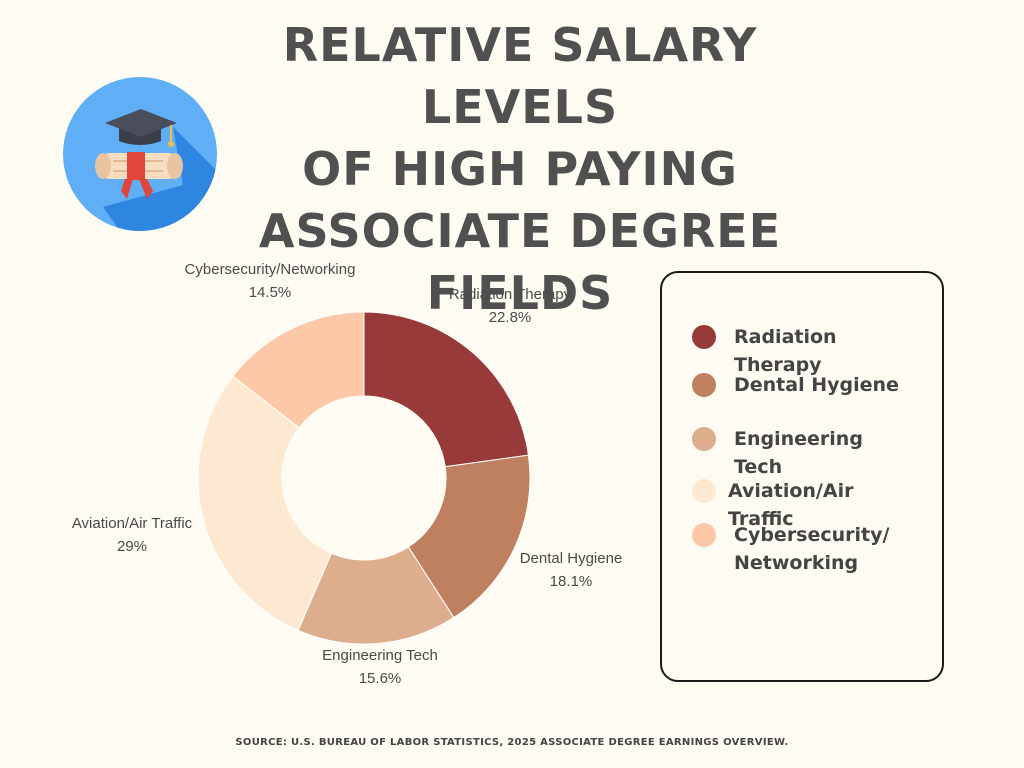 The image size is (1024, 768). What do you see at coordinates (520, 76) in the screenshot?
I see `title-line: RELATIVE SALARY LEVELS` at bounding box center [520, 76].